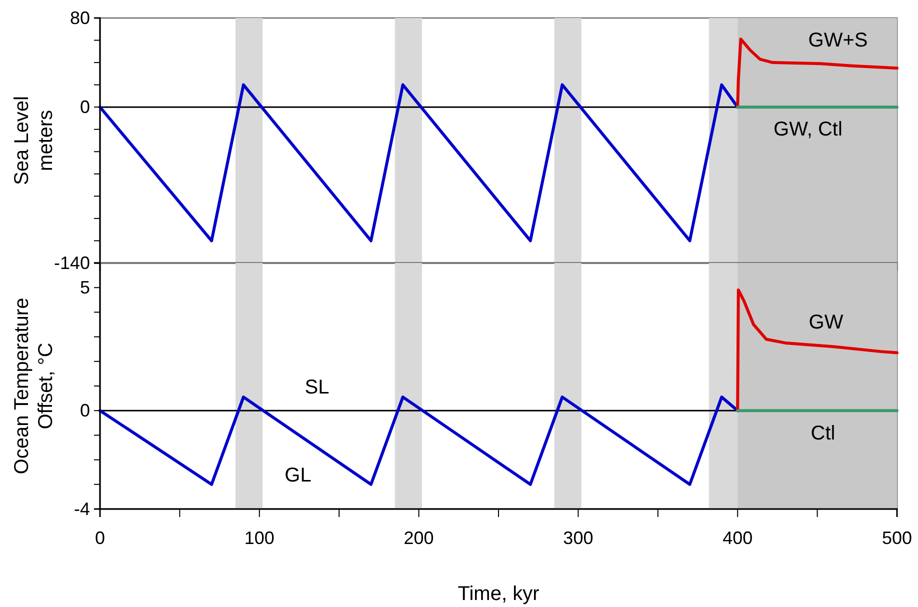  Describe the element at coordinates (808, 129) in the screenshot. I see `annotation: GW, Ctl` at that location.